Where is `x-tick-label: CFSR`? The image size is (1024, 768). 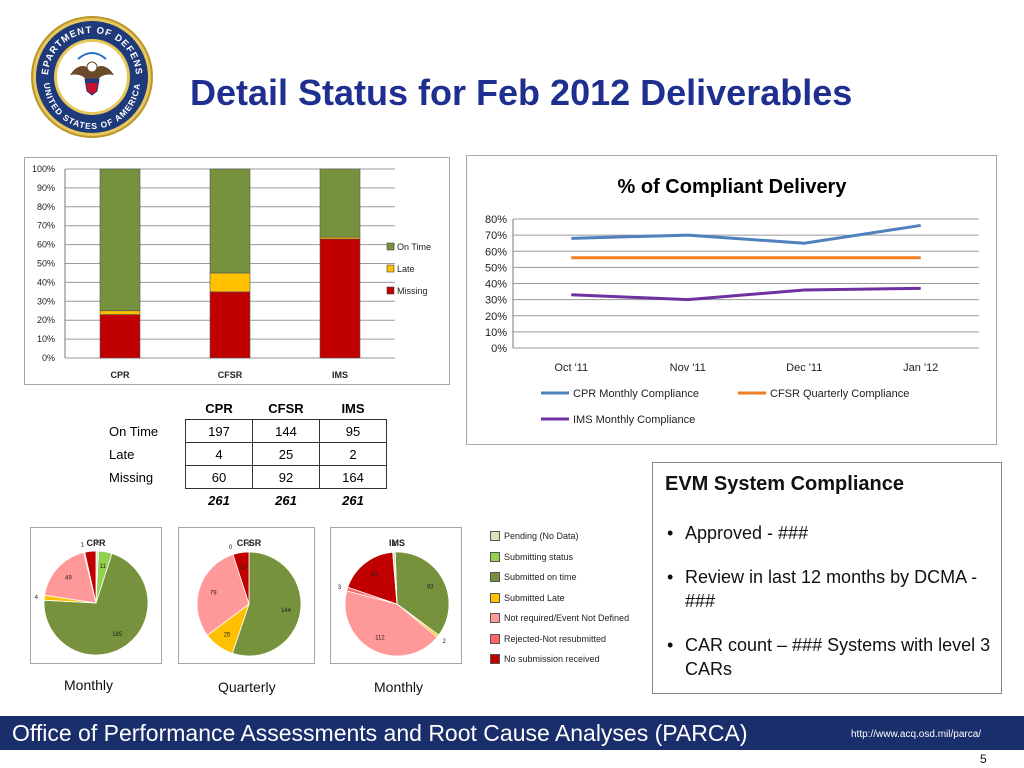 x-tick-label: CFSR is located at coordinates (230, 375).